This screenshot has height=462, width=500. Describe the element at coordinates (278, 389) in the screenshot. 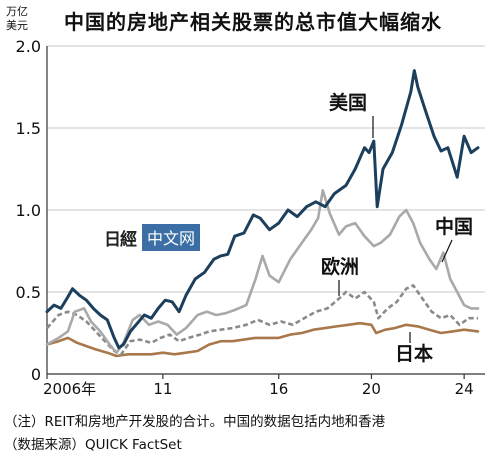

I see `x-tick-label: 16` at that location.